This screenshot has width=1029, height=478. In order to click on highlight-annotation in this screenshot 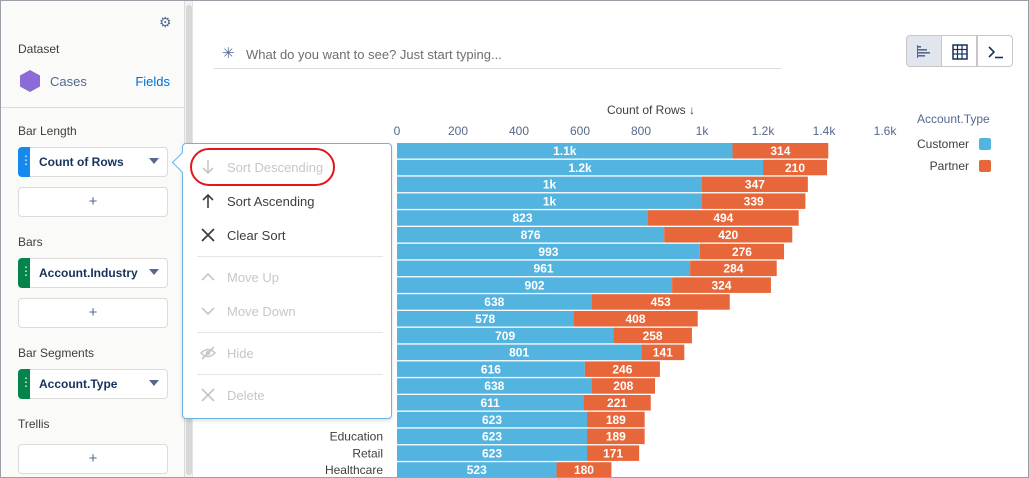, I will do `click(262, 167)`.